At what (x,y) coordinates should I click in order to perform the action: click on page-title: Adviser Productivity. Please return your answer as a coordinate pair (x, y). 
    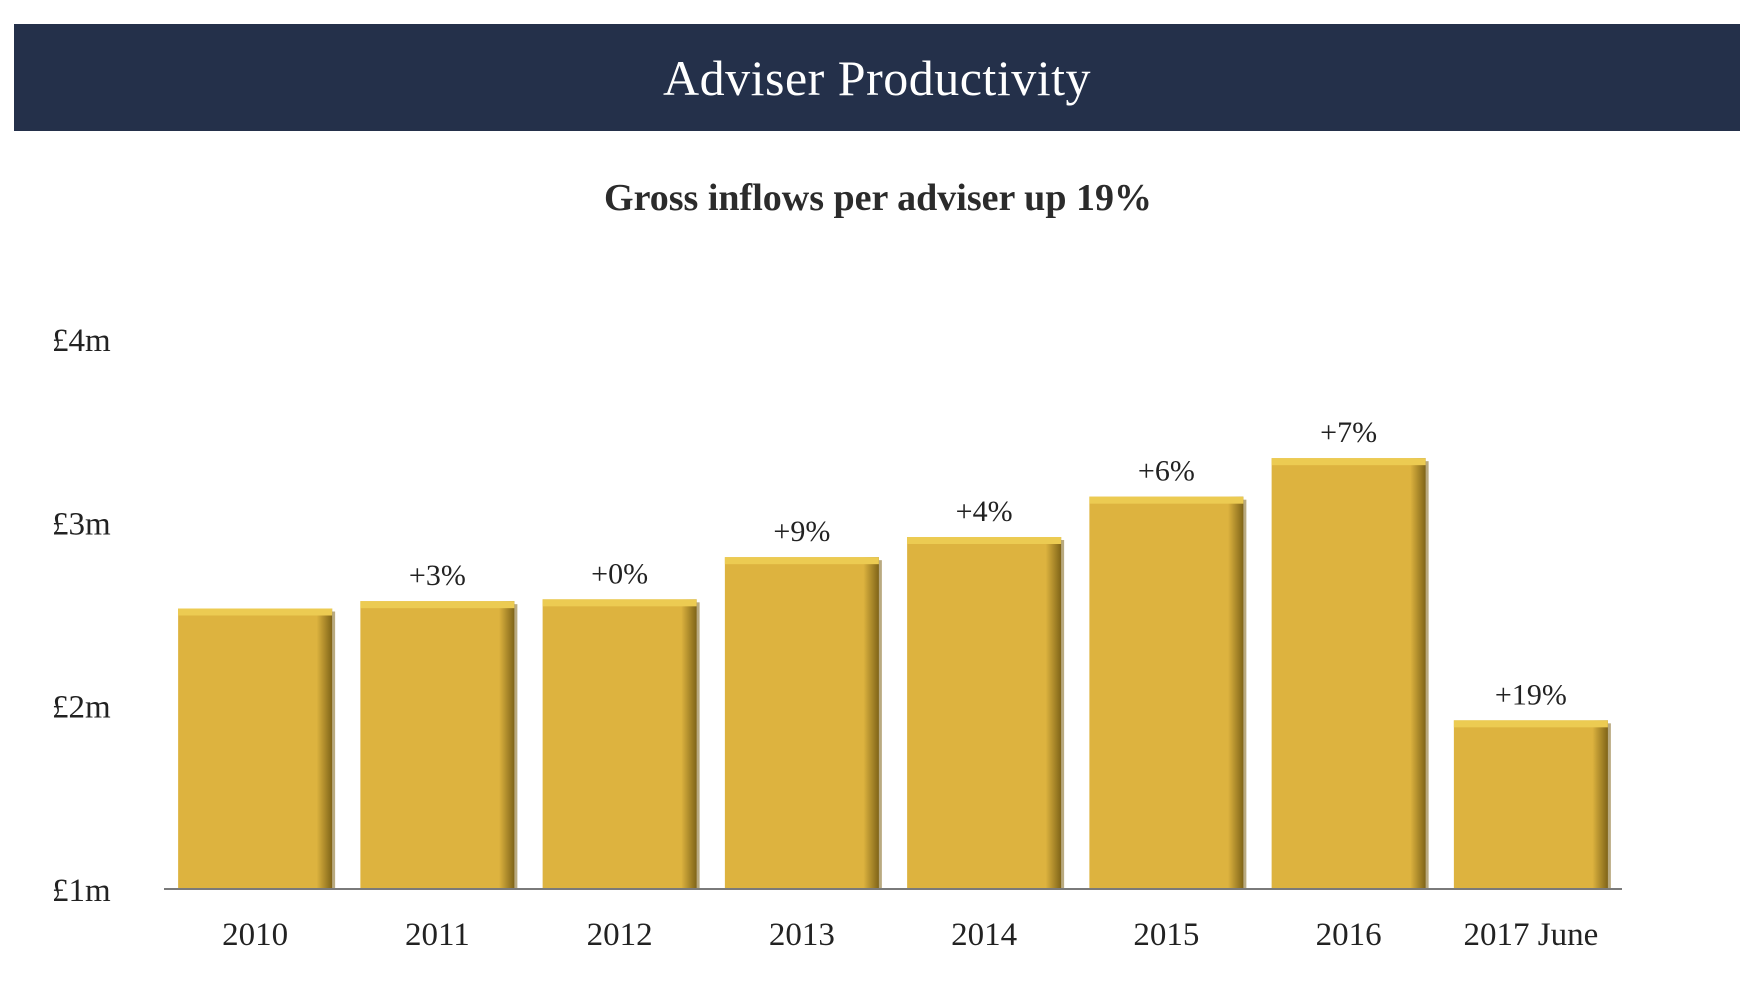
    Looking at the image, I should click on (877, 77).